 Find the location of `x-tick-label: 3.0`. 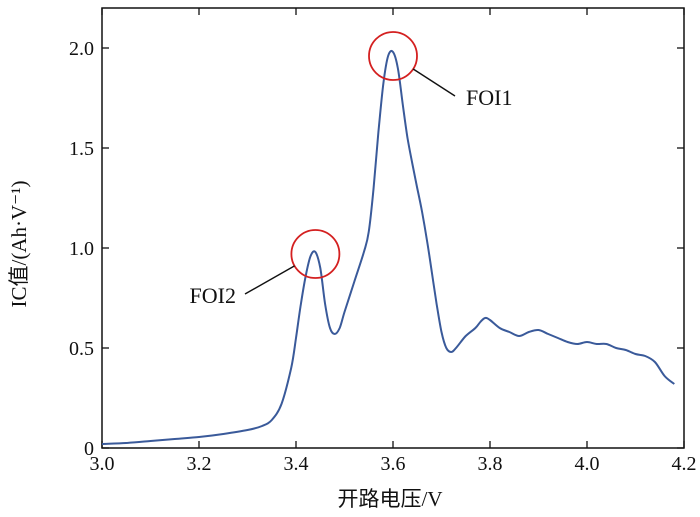

x-tick-label: 3.0 is located at coordinates (102, 464).